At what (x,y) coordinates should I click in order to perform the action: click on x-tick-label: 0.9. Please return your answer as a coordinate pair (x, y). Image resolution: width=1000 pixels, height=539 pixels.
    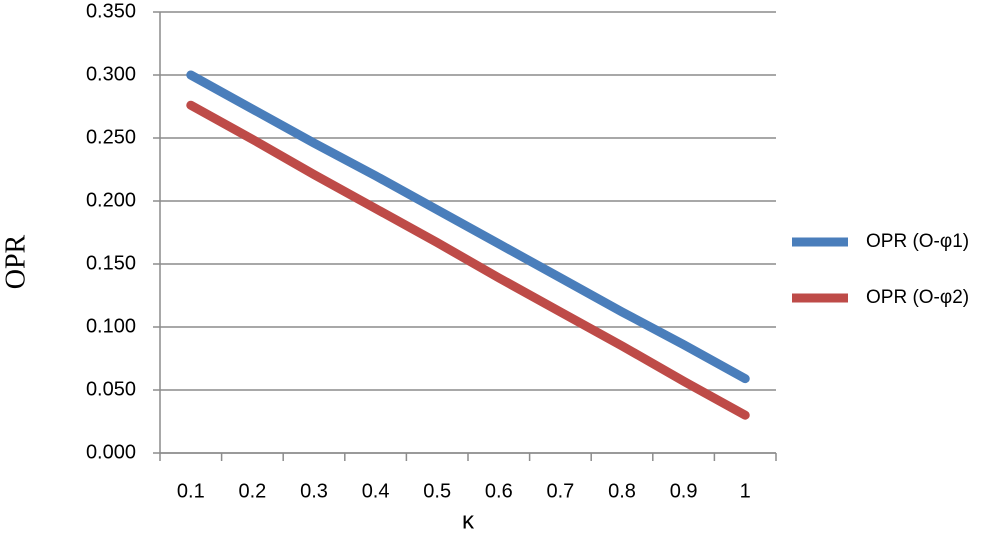
    Looking at the image, I should click on (684, 491).